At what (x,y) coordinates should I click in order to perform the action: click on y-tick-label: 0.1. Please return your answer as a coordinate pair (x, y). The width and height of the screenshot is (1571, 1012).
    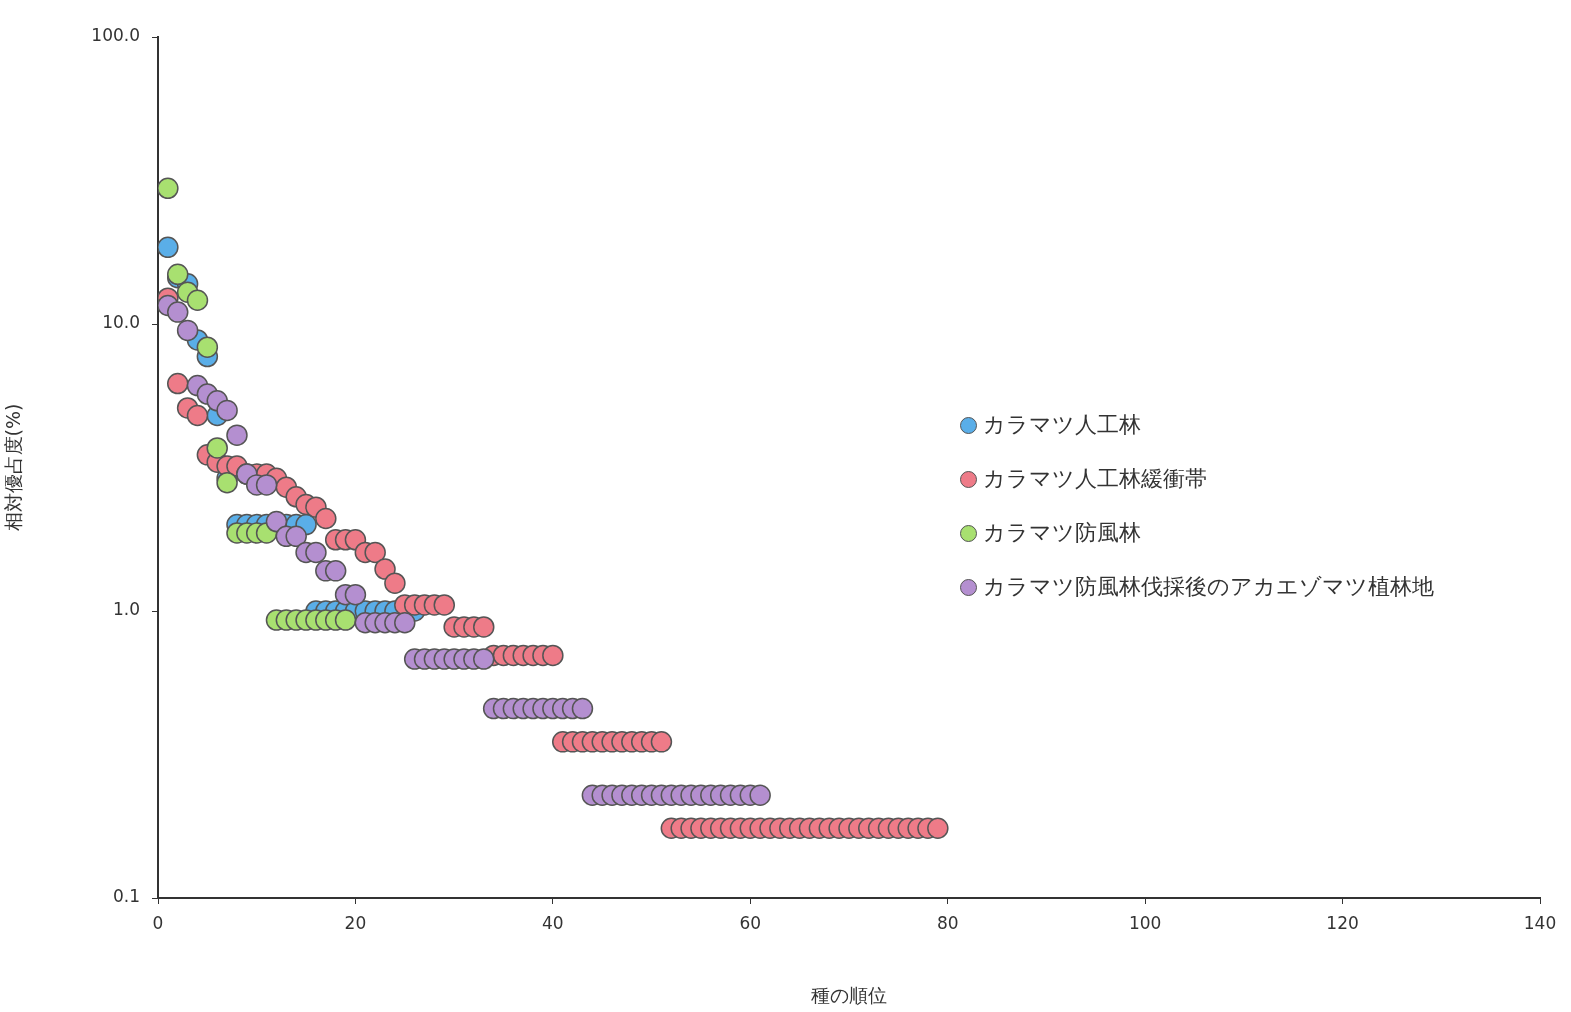
    Looking at the image, I should click on (126, 896).